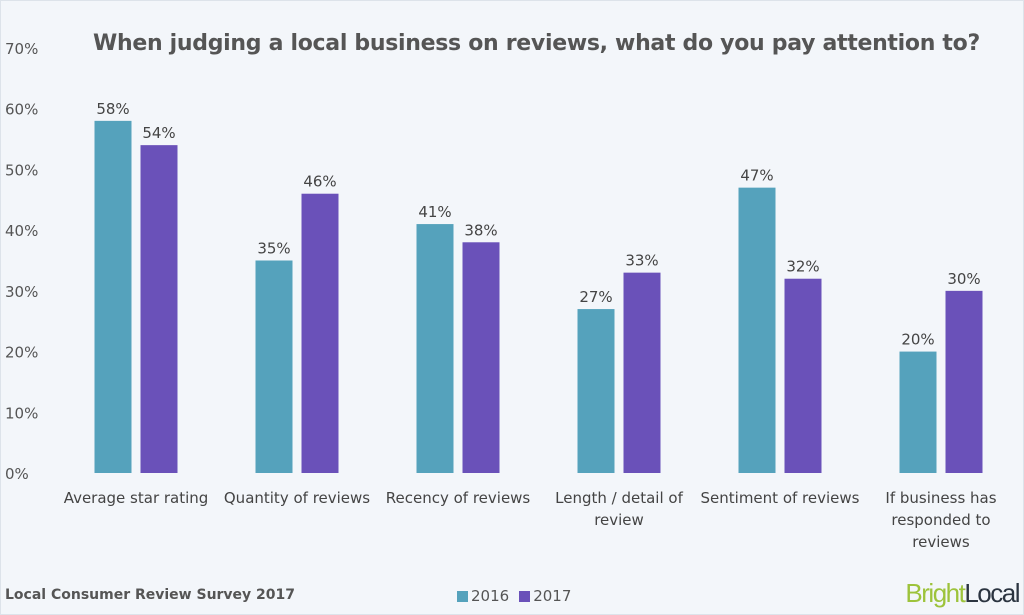 The width and height of the screenshot is (1024, 615). What do you see at coordinates (21, 231) in the screenshot?
I see `y-tick-label: 40%` at bounding box center [21, 231].